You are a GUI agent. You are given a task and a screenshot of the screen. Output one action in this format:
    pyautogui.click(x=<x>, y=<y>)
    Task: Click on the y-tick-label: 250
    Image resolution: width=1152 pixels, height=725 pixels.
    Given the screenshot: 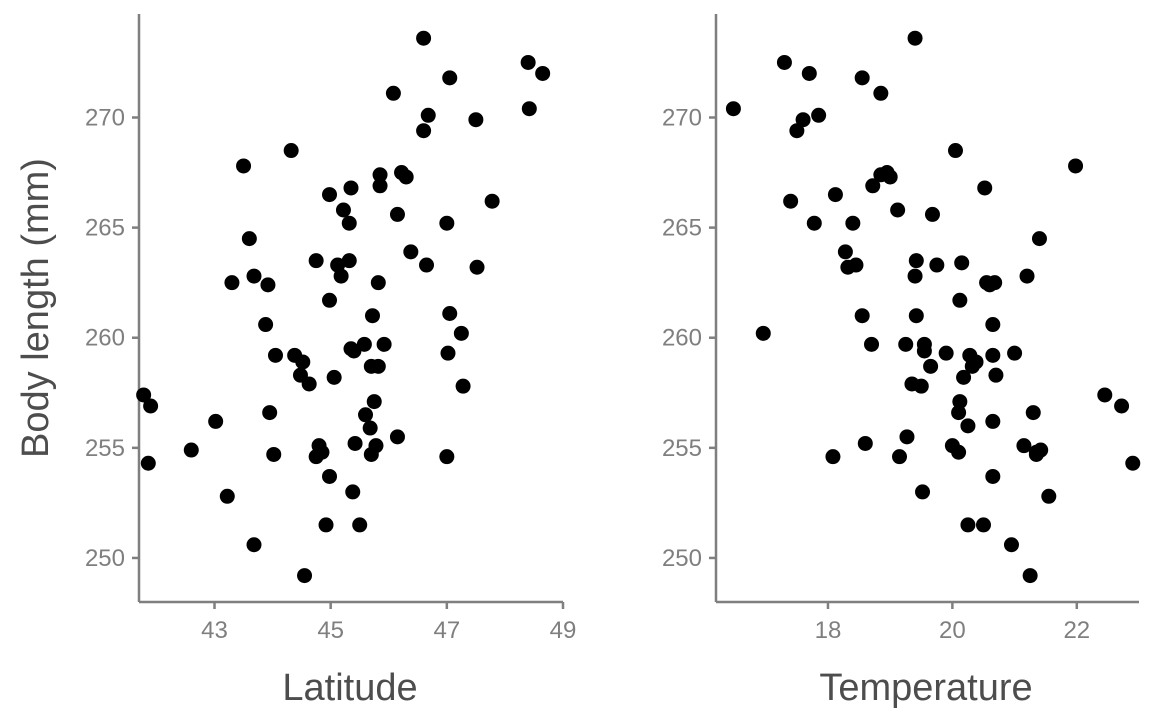 What is the action you would take?
    pyautogui.click(x=682, y=558)
    